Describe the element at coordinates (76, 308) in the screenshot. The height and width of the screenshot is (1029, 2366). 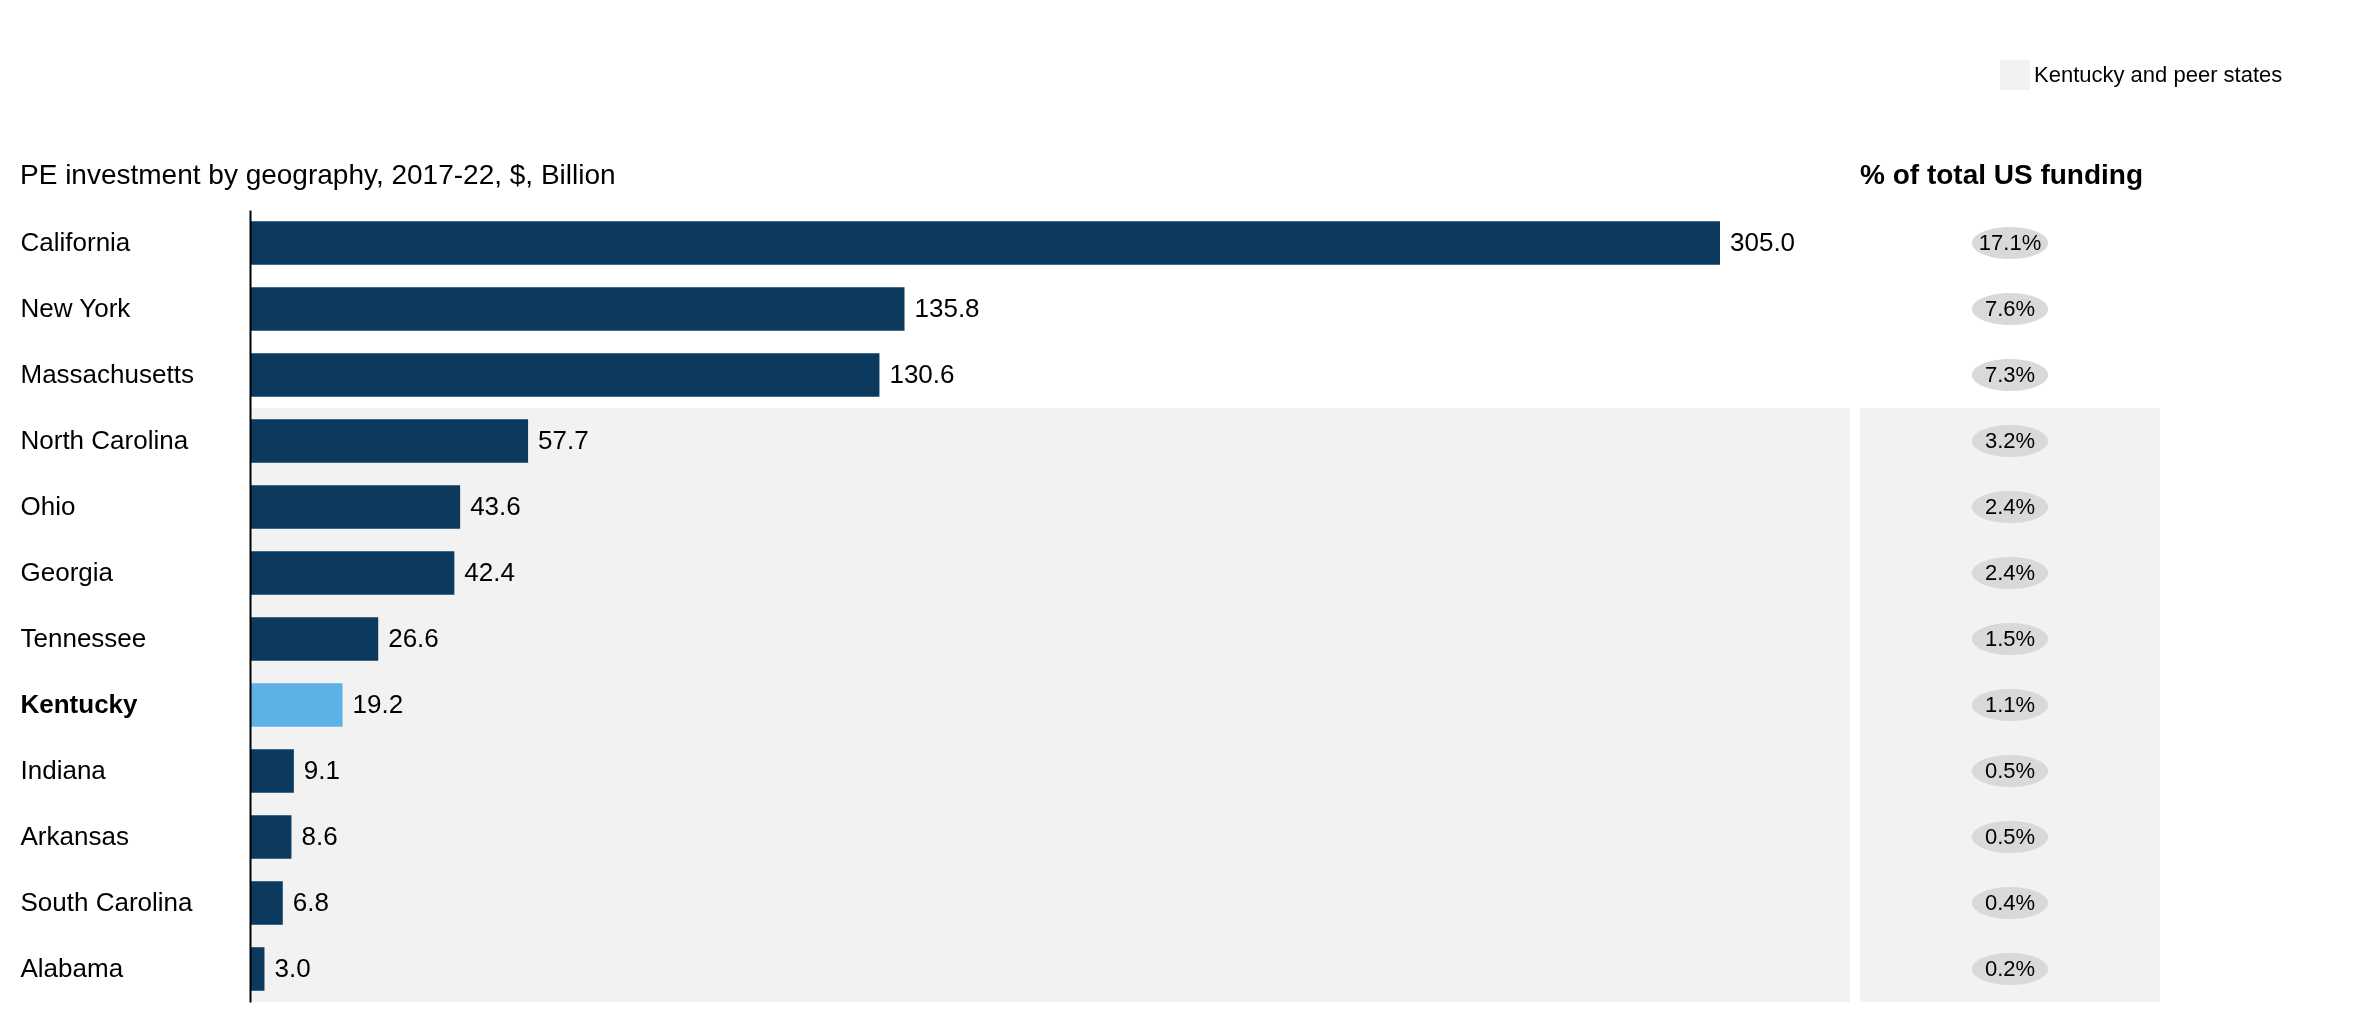
I see `y-tick-label: New York` at that location.